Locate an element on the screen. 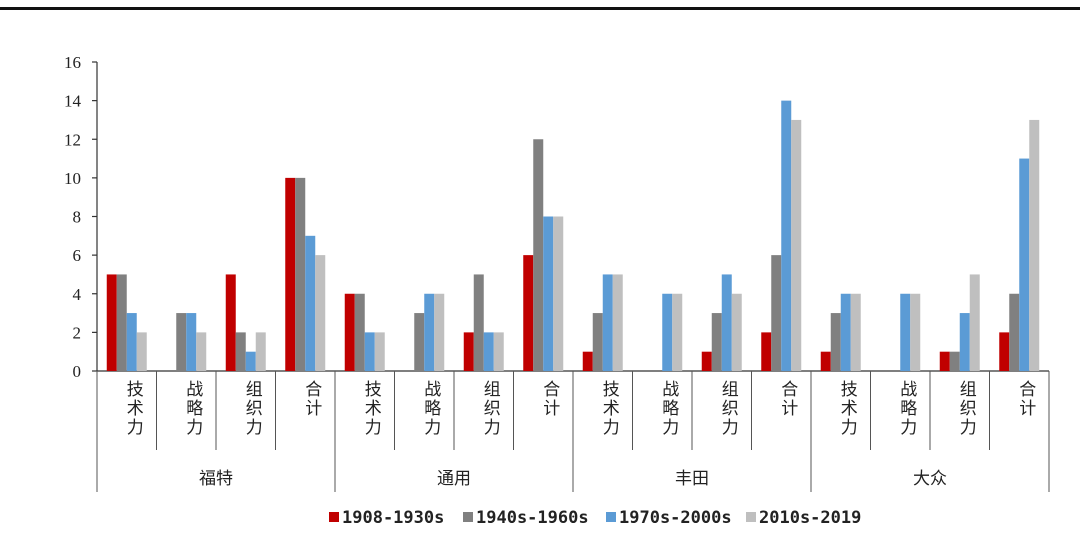 The height and width of the screenshot is (548, 1080). top-rule is located at coordinates (540, 8).